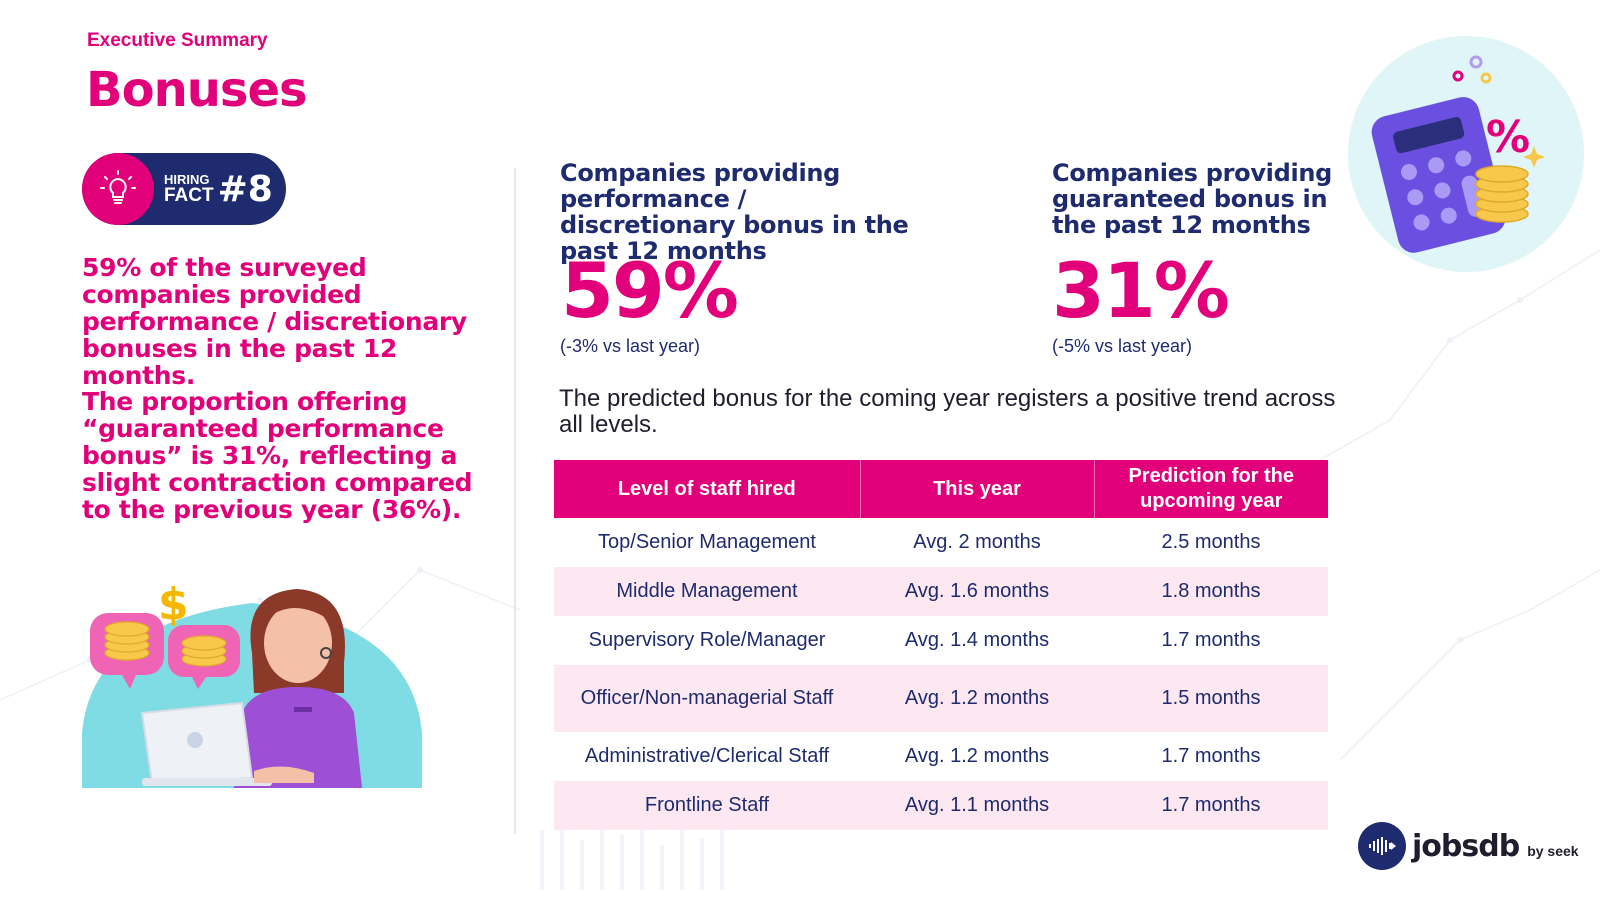 This screenshot has height=900, width=1600. What do you see at coordinates (1211, 489) in the screenshot?
I see `column-header-prediction: Prediction for the upcoming year` at bounding box center [1211, 489].